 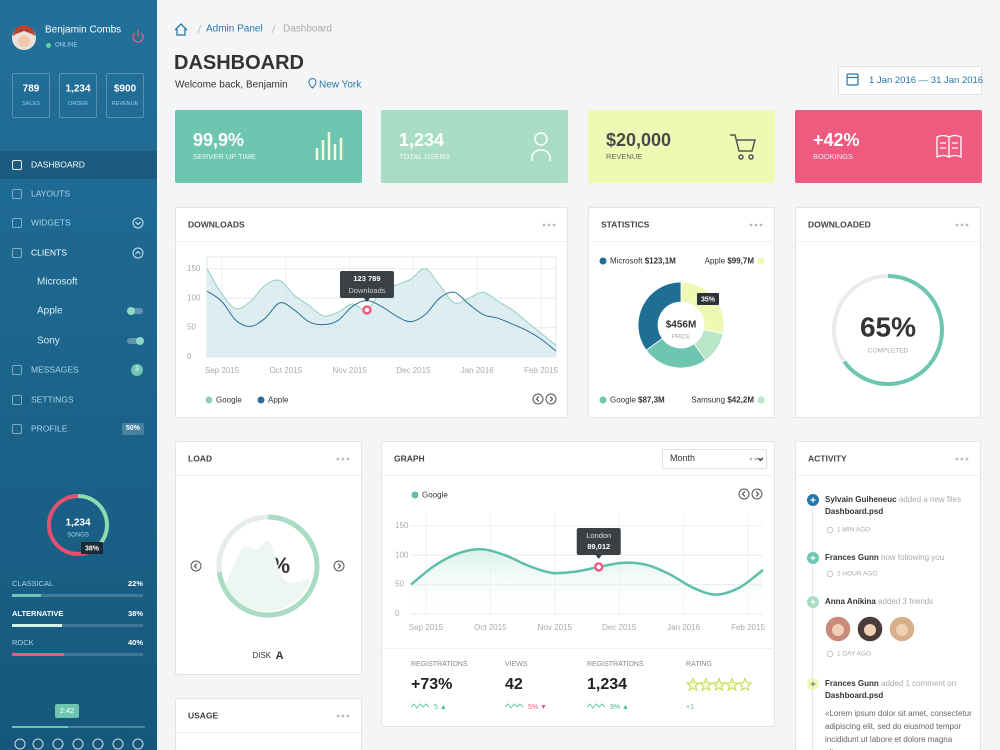 What do you see at coordinates (181, 29) in the screenshot?
I see `home-icon` at bounding box center [181, 29].